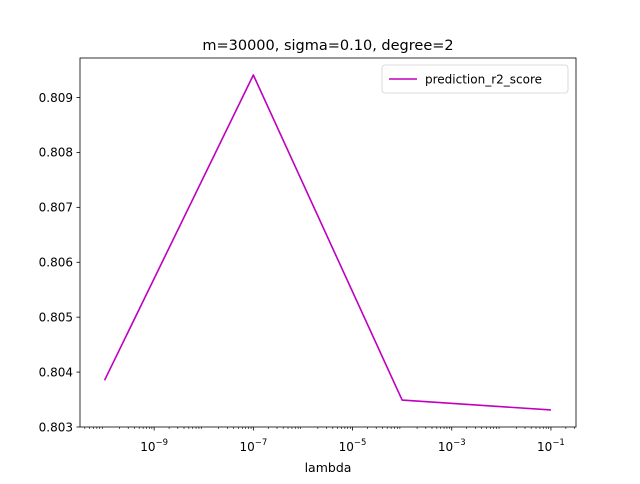 Image resolution: width=640 pixels, height=484 pixels. I want to click on y-tick-label: 0.809, so click(56, 98).